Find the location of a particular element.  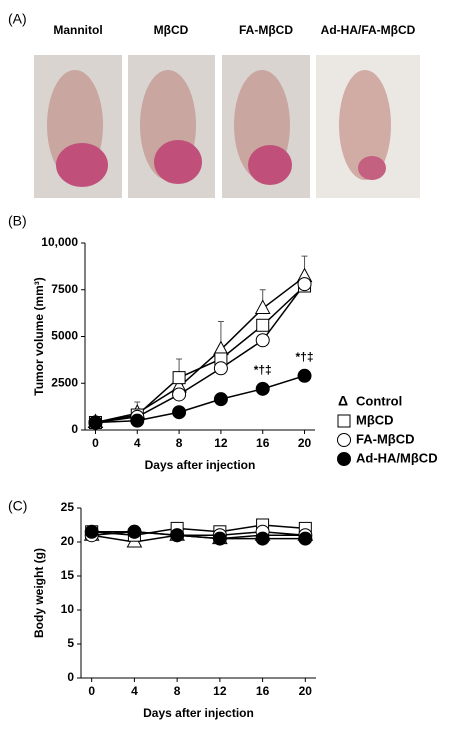

y-tick-label: 15 is located at coordinates (68, 575).